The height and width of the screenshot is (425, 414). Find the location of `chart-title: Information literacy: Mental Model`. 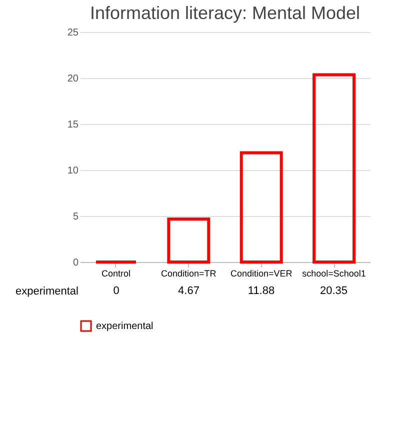

chart-title: Information literacy: Mental Model is located at coordinates (225, 13).